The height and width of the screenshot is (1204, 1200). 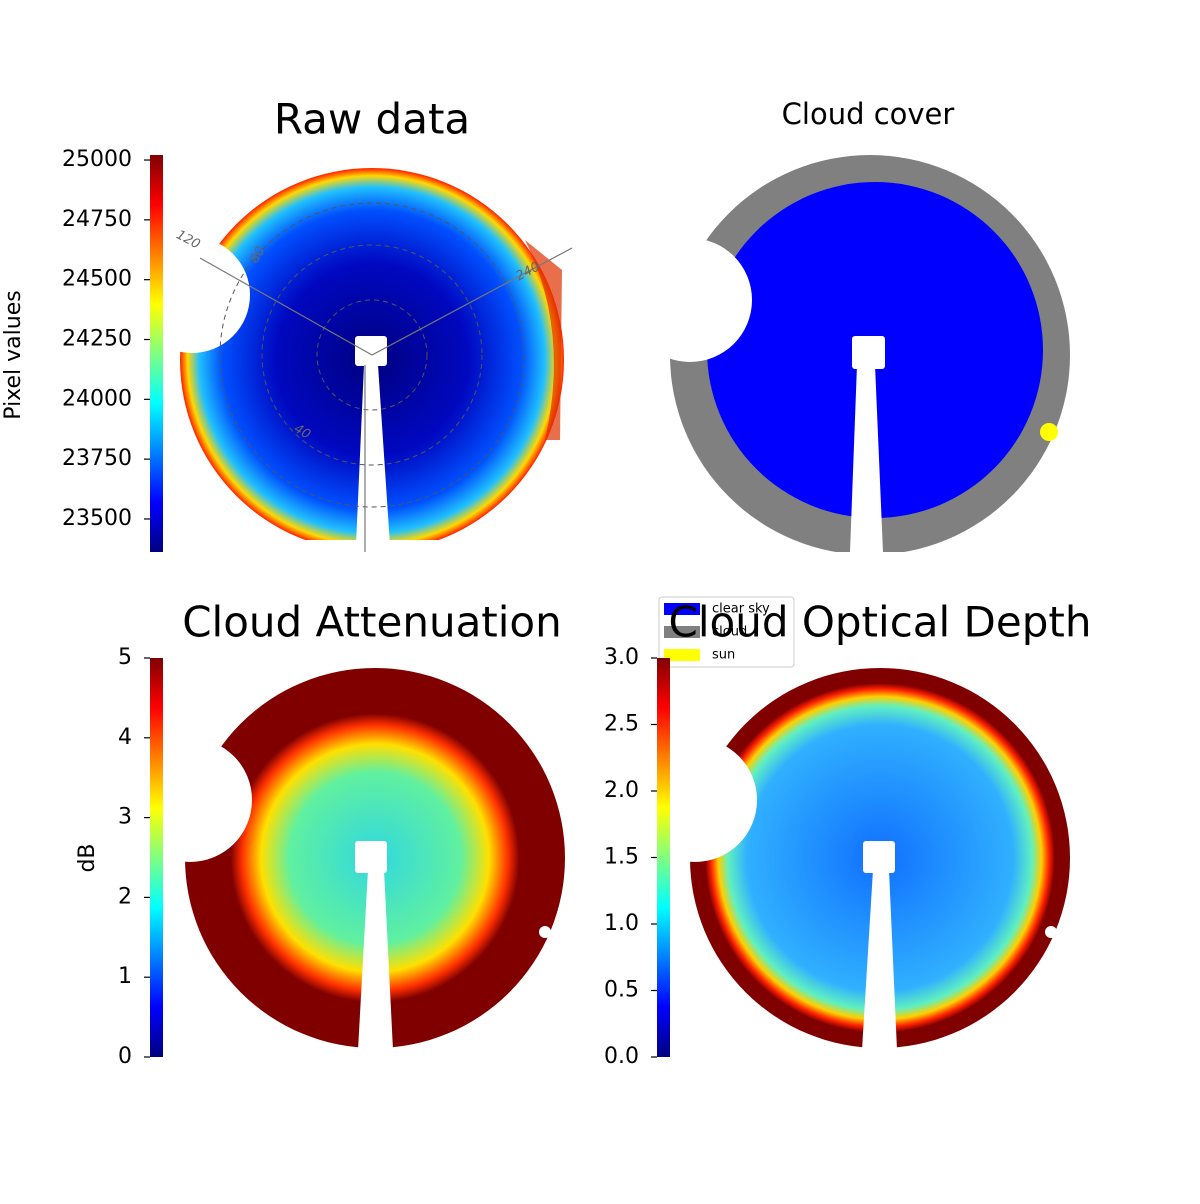 I want to click on legend-label: clear sky, so click(x=741, y=609).